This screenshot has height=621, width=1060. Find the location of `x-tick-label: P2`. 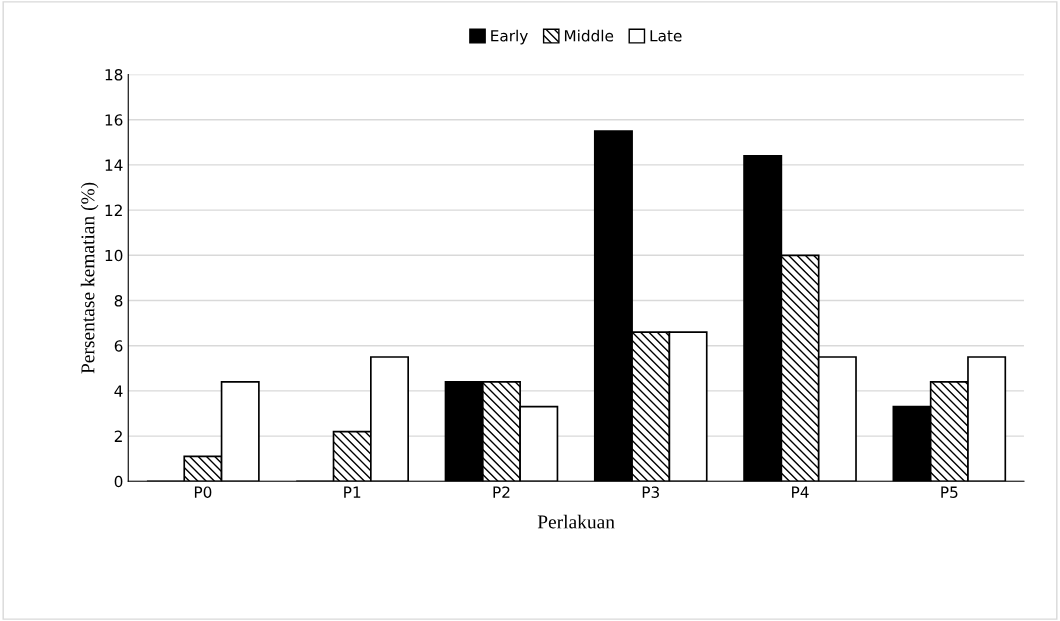

x-tick-label: P2 is located at coordinates (501, 492).